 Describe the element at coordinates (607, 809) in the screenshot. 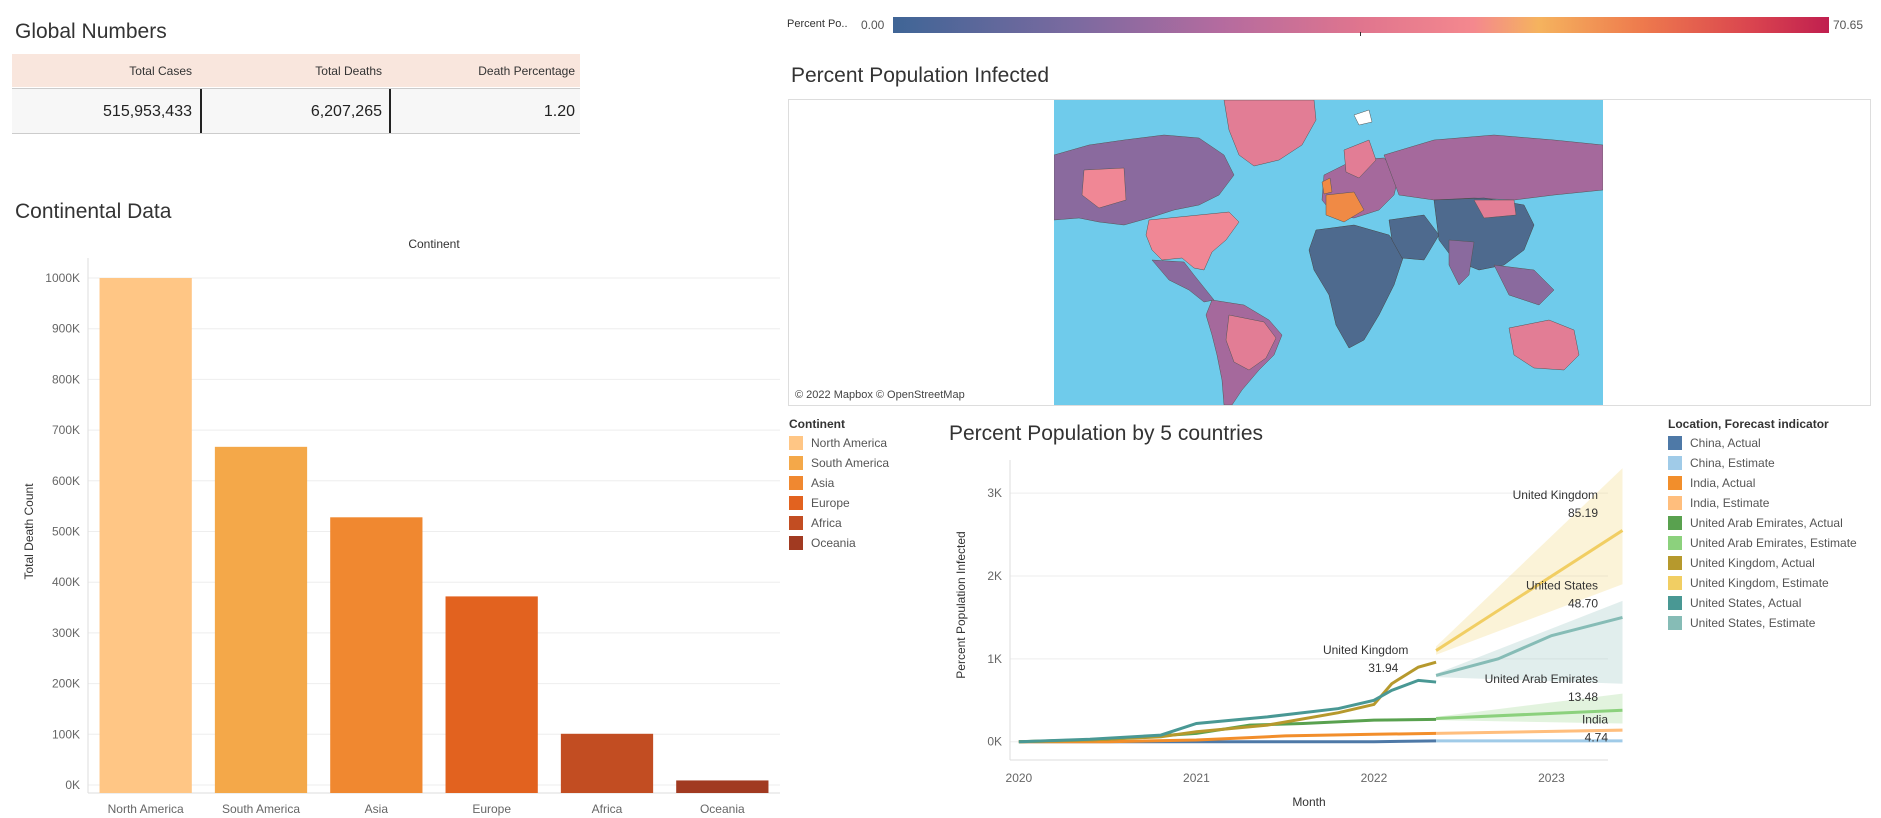

I see `bar-x-tick-label: Africa` at that location.